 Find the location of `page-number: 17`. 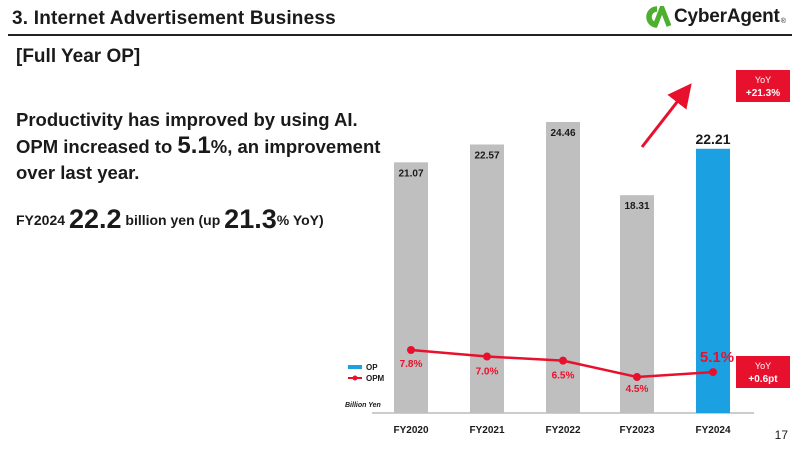

page-number: 17 is located at coordinates (781, 435).